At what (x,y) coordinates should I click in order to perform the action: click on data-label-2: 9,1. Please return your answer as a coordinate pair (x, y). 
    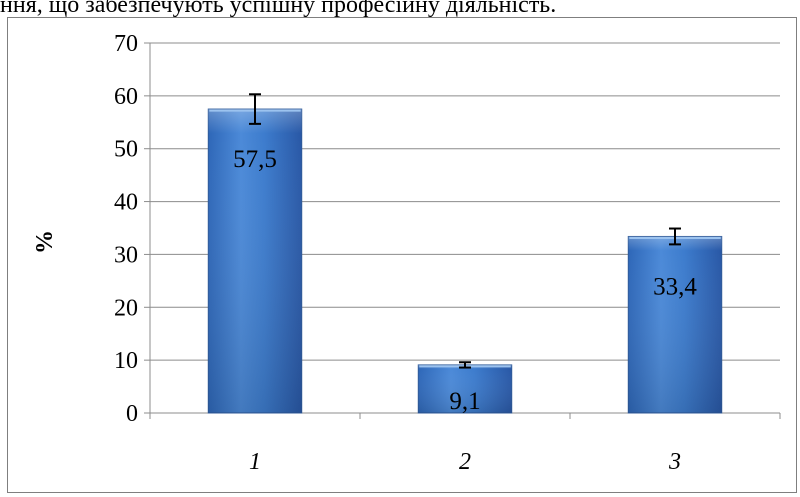
    Looking at the image, I should click on (464, 401).